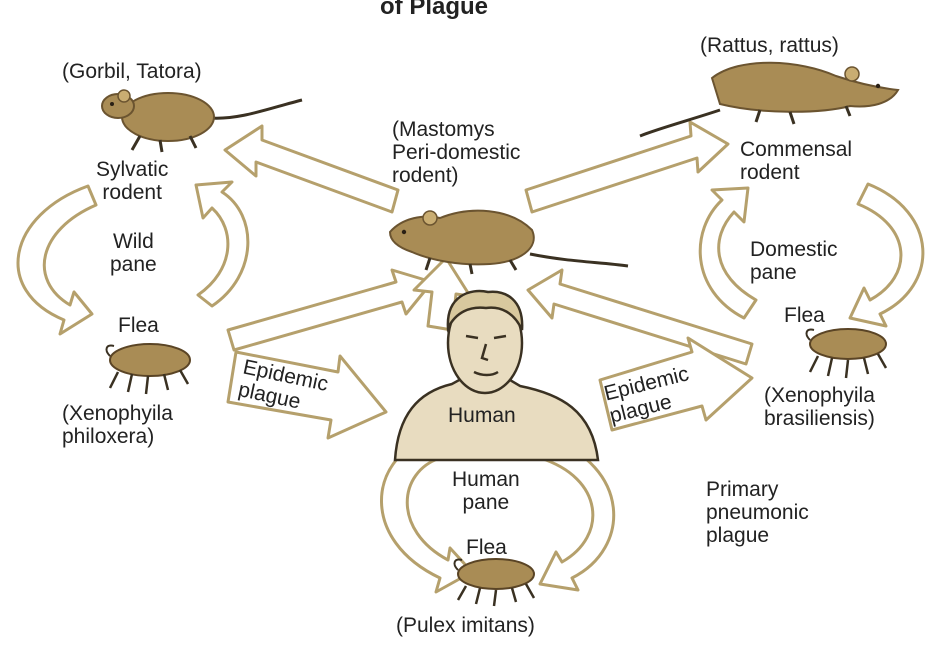 The height and width of the screenshot is (646, 952). I want to click on commensal-rodent-label: Commensal rodent, so click(796, 161).